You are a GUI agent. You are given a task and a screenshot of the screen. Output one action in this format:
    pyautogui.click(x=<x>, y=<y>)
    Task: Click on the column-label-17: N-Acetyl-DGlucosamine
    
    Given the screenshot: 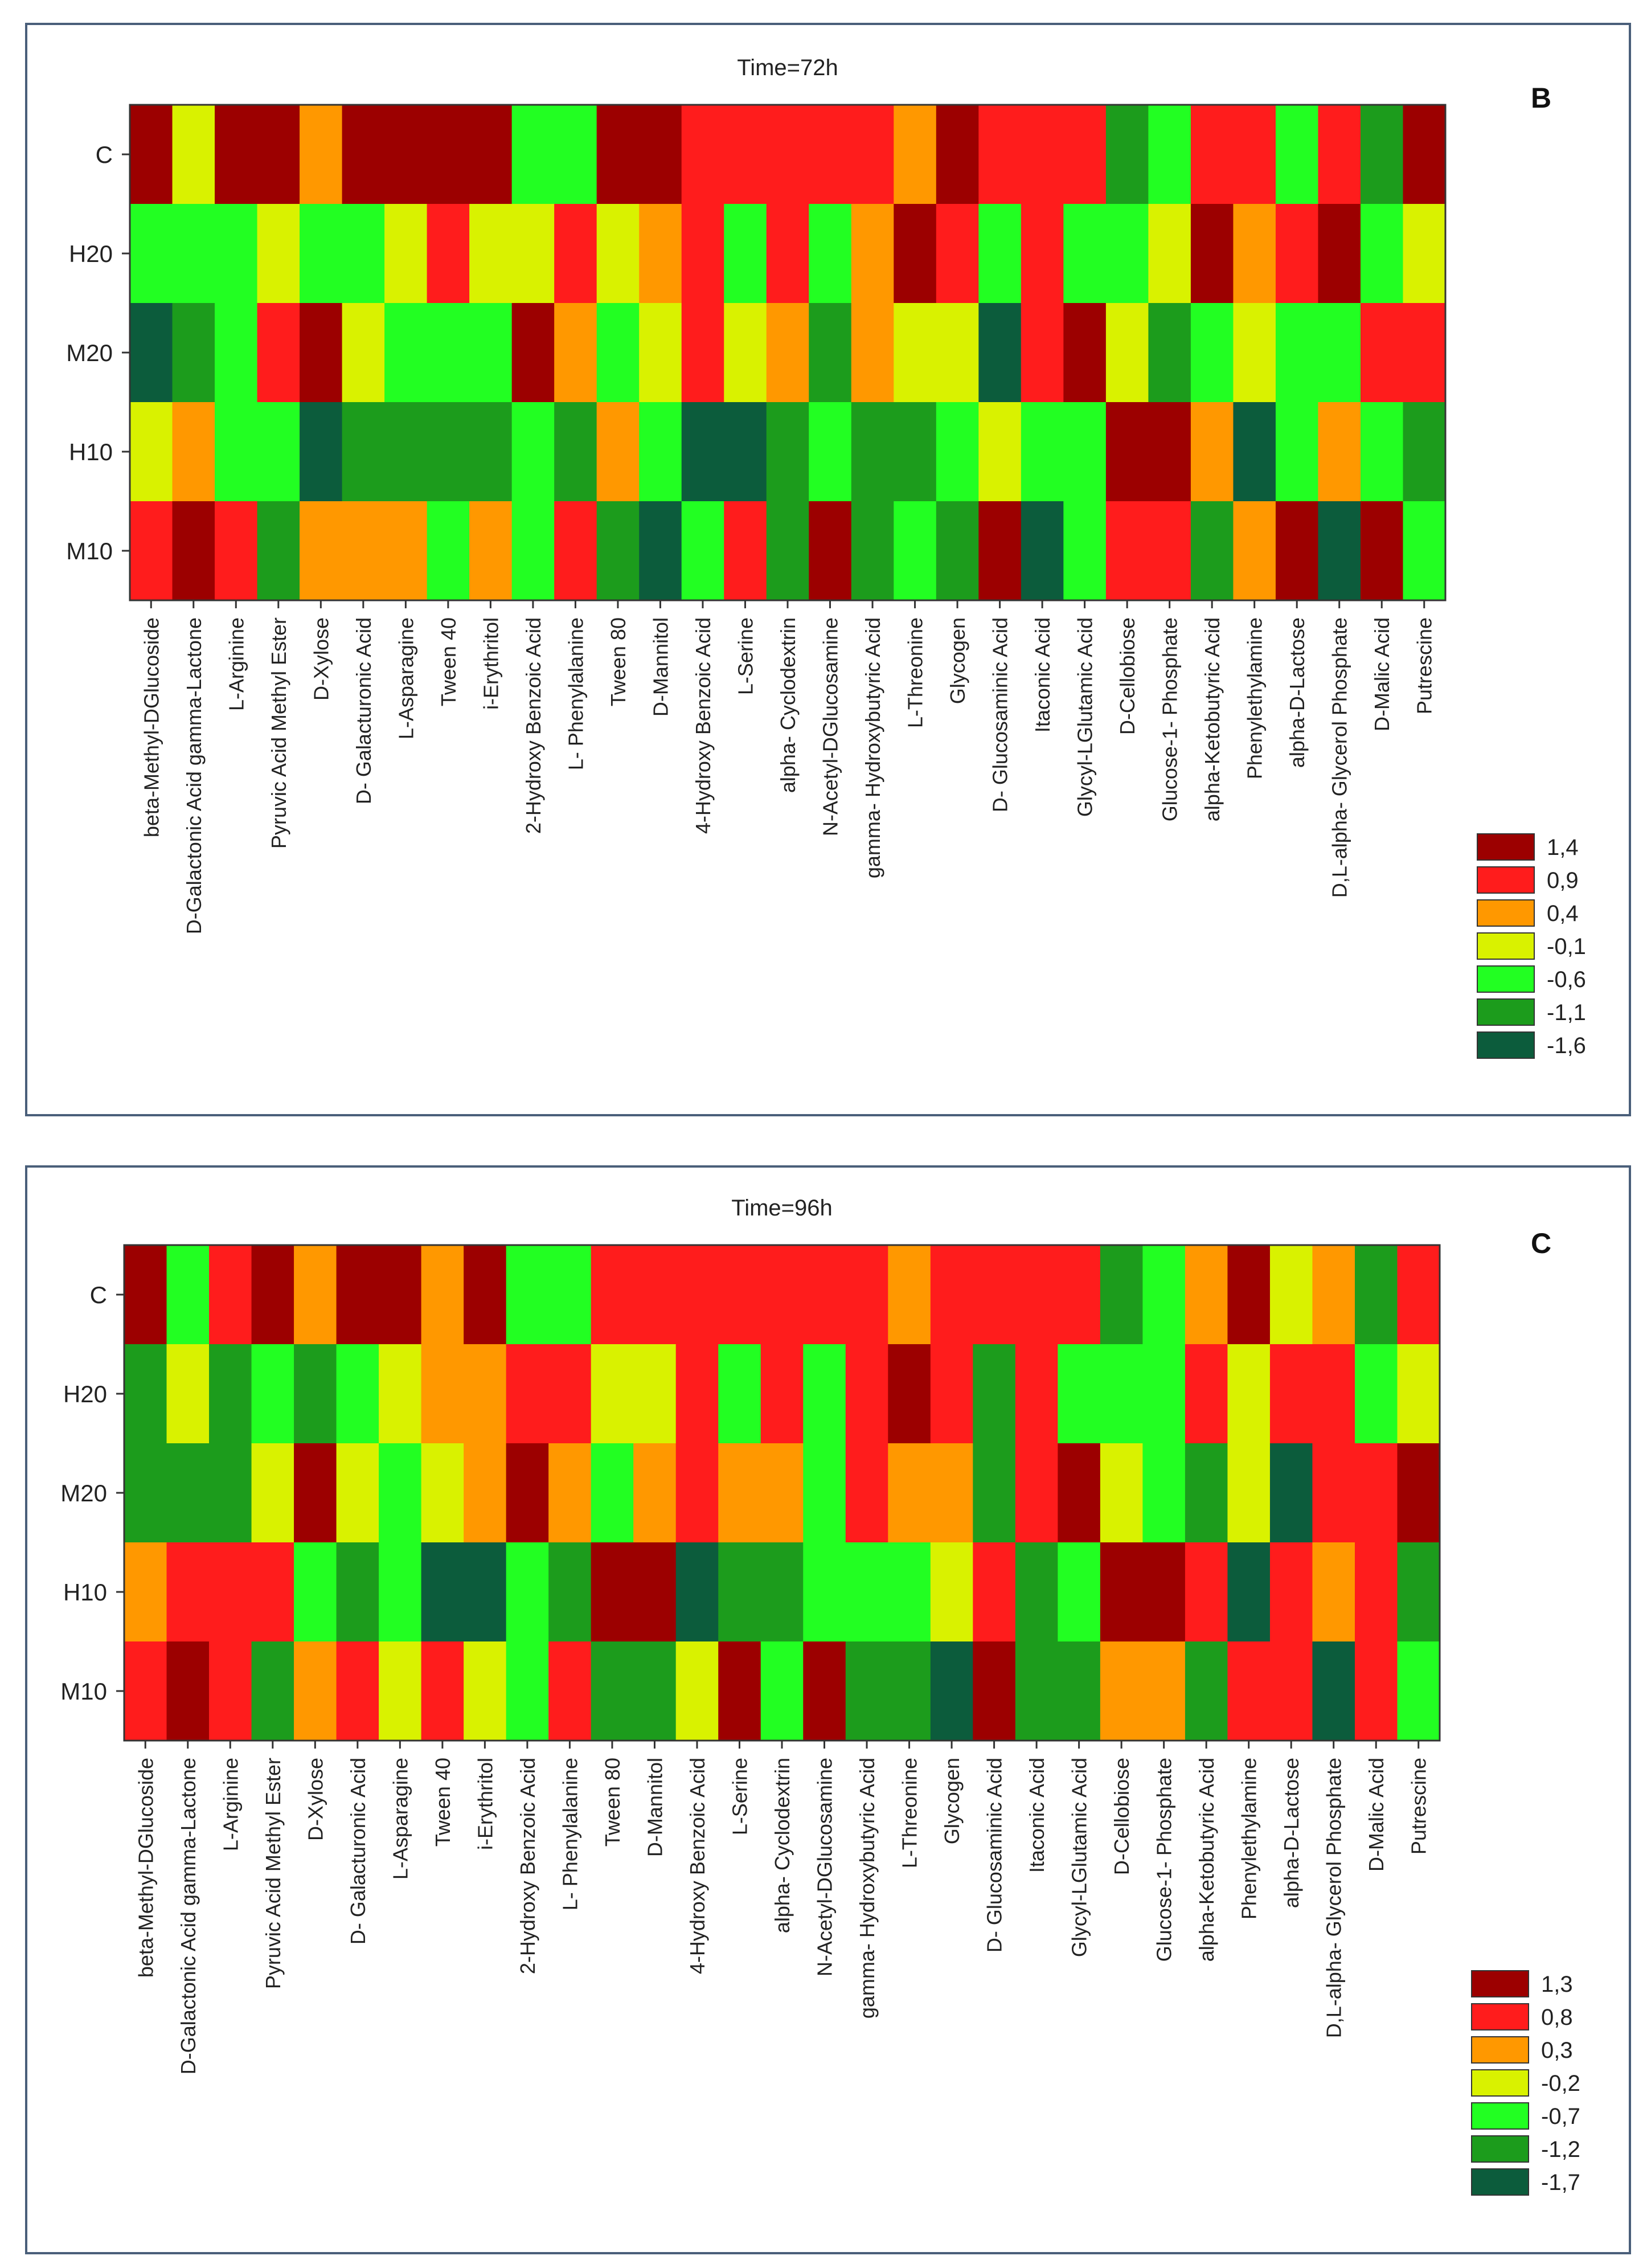 What is the action you would take?
    pyautogui.click(x=830, y=726)
    